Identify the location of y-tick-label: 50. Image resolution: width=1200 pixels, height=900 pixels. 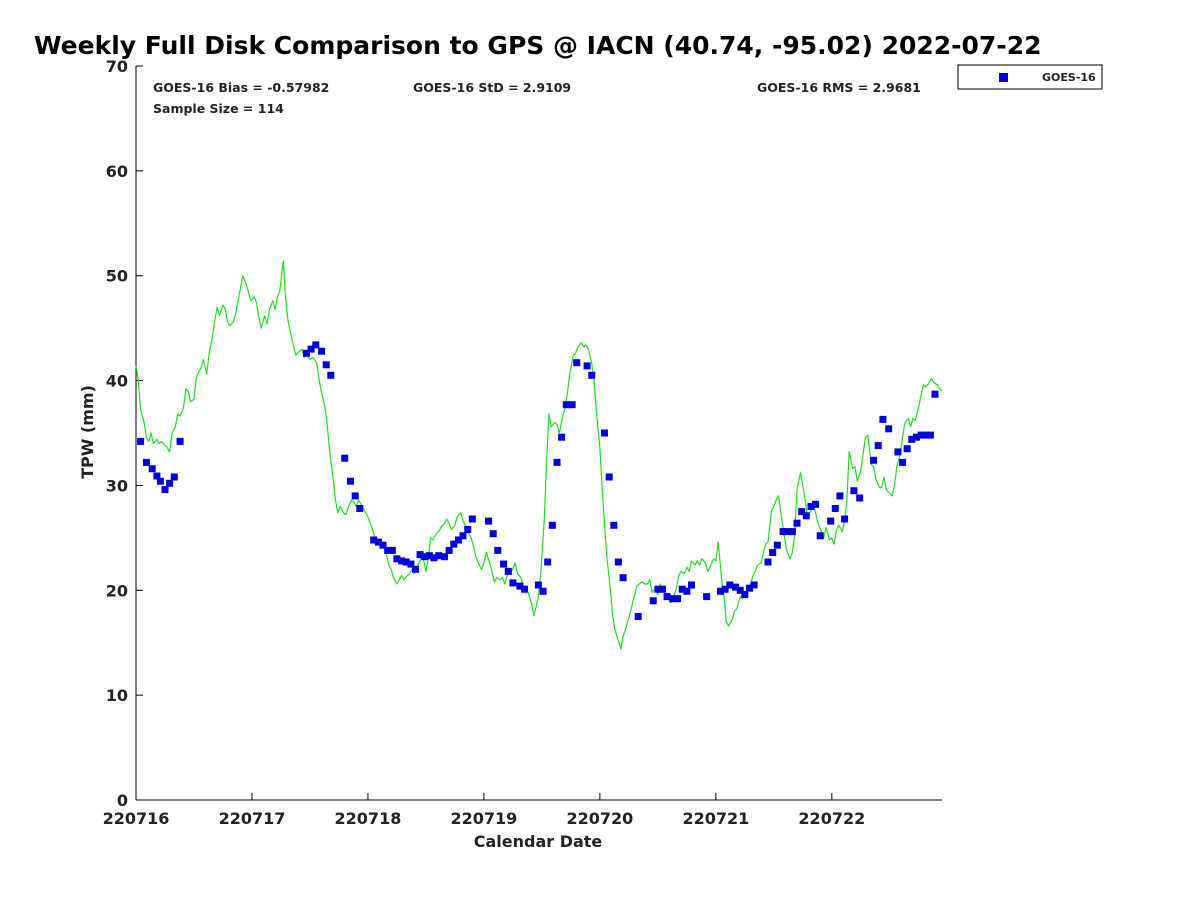
(117, 276).